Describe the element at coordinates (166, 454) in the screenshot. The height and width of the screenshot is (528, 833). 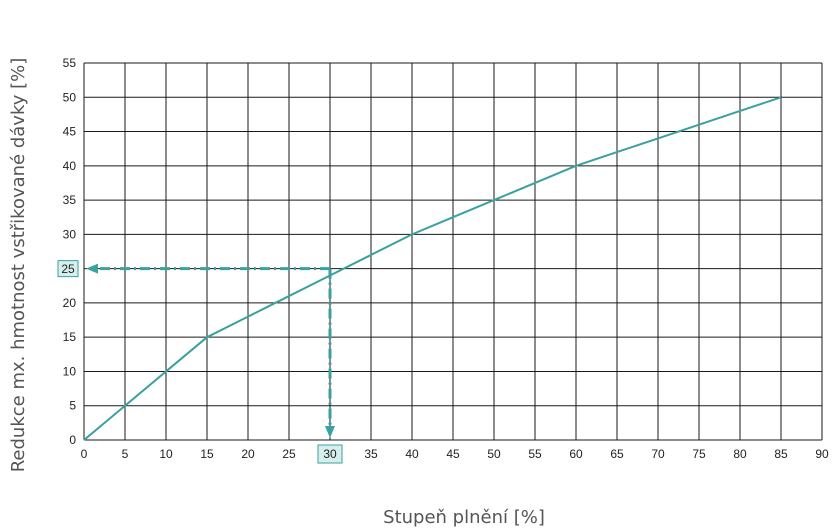
I see `x-tick-label: 10` at that location.